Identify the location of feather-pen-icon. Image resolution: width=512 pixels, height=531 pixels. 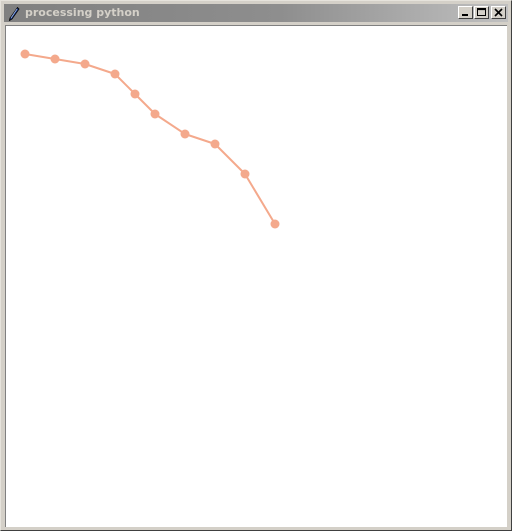
(14, 14).